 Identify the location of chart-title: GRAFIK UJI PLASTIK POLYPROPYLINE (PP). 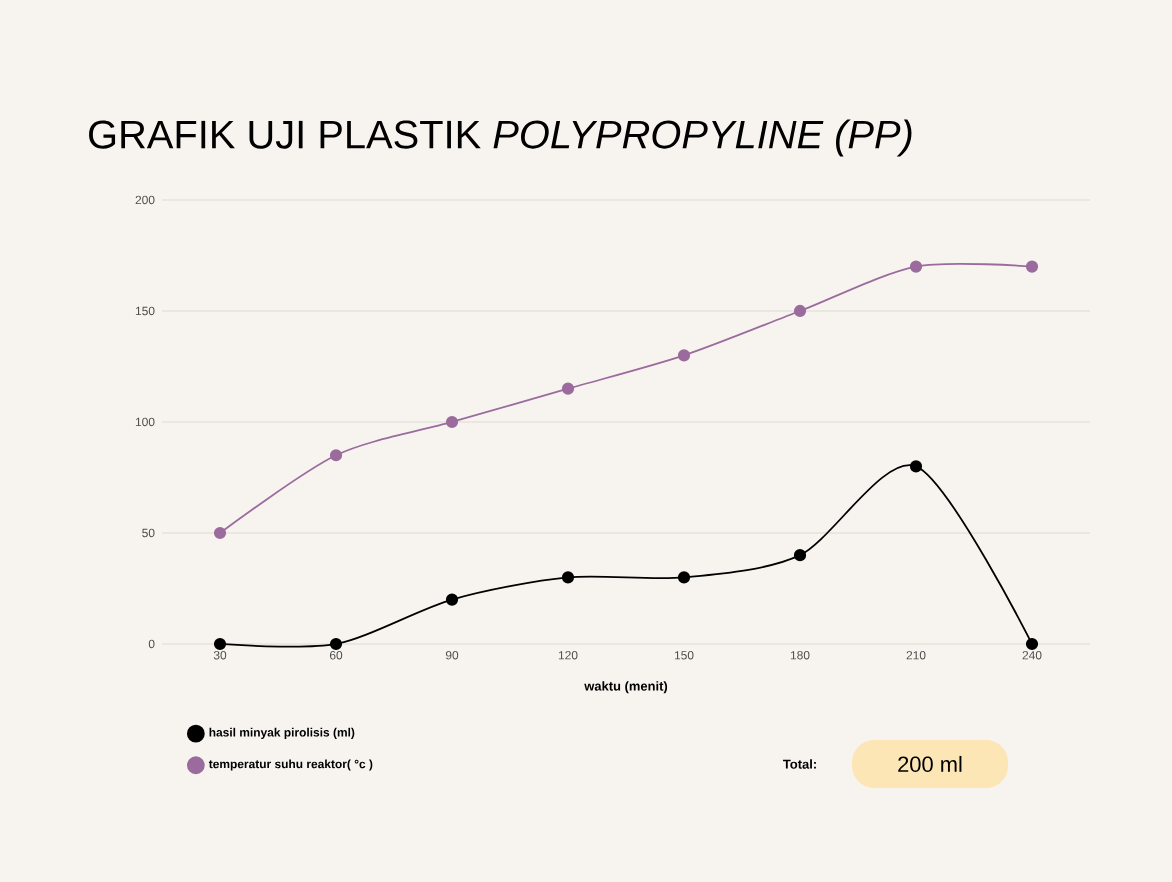
(500, 138).